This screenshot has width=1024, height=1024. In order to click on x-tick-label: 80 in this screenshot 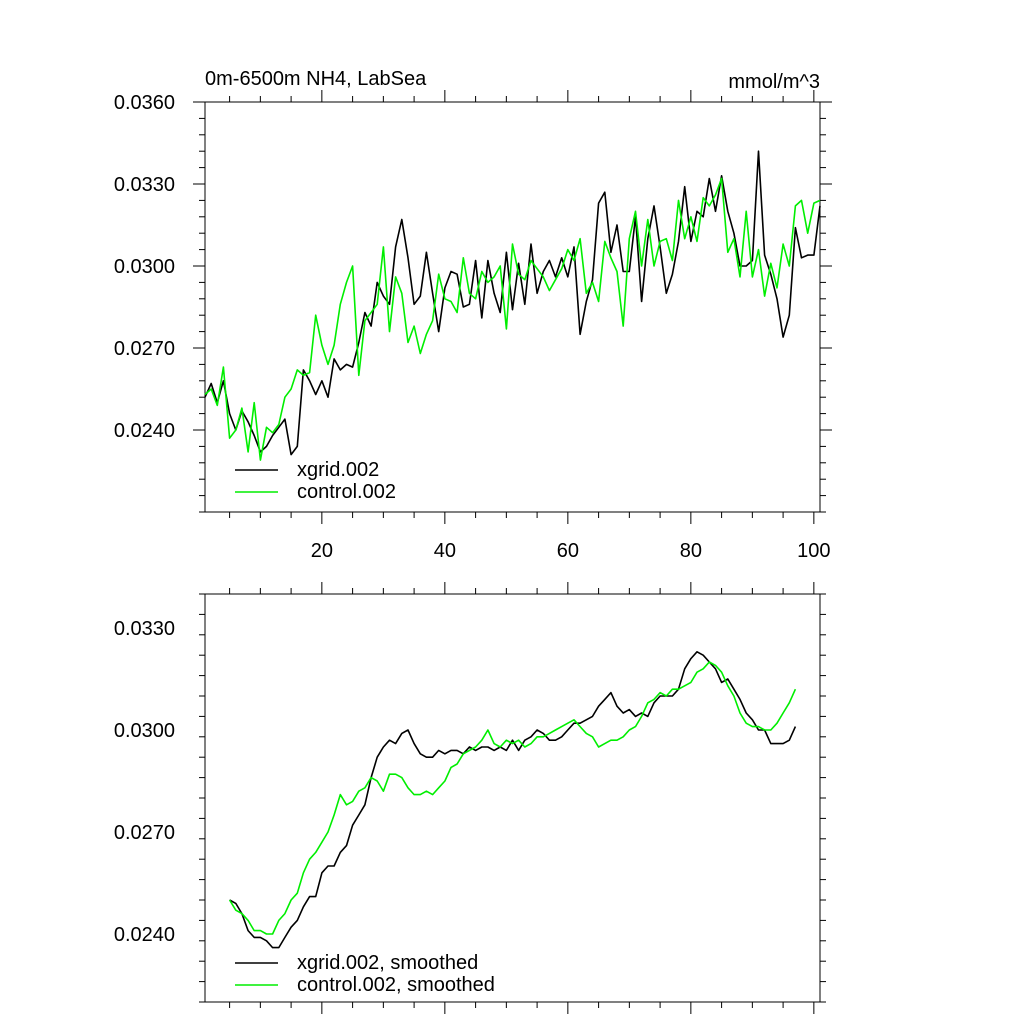, I will do `click(691, 551)`.